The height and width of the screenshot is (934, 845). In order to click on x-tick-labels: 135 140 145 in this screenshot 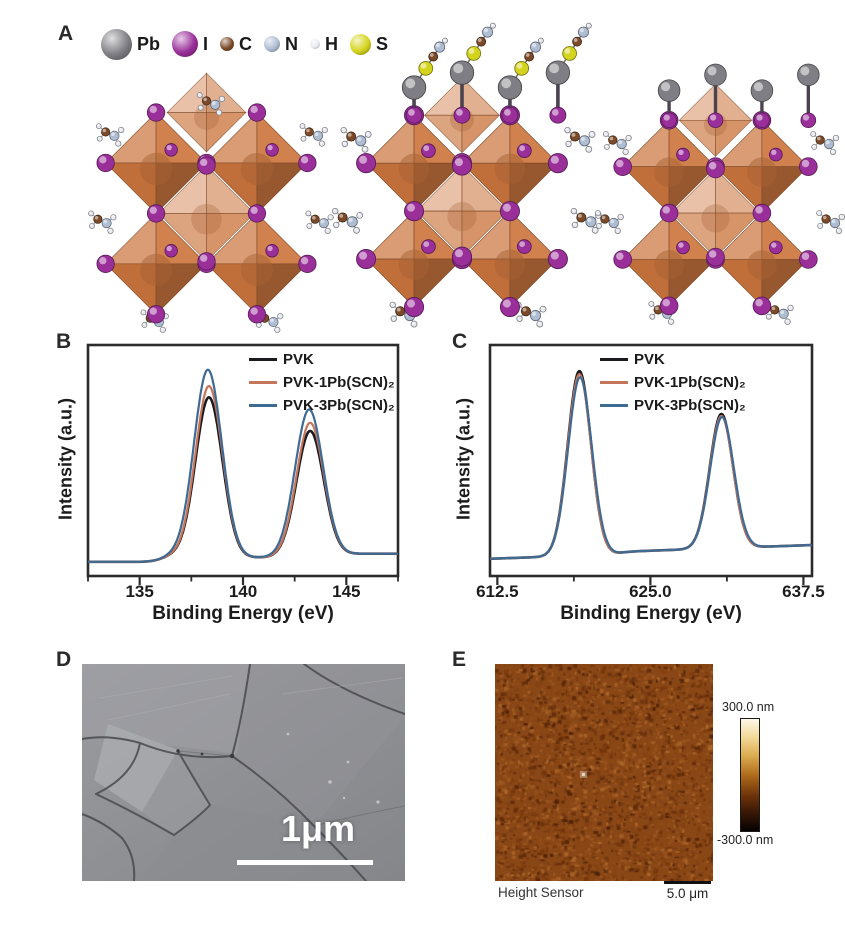, I will do `click(243, 593)`.